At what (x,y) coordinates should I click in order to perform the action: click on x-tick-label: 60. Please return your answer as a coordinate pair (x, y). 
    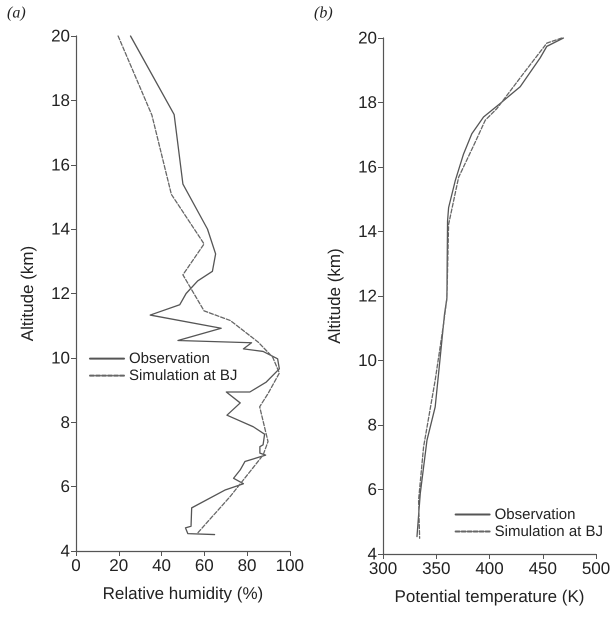
    Looking at the image, I should click on (204, 565).